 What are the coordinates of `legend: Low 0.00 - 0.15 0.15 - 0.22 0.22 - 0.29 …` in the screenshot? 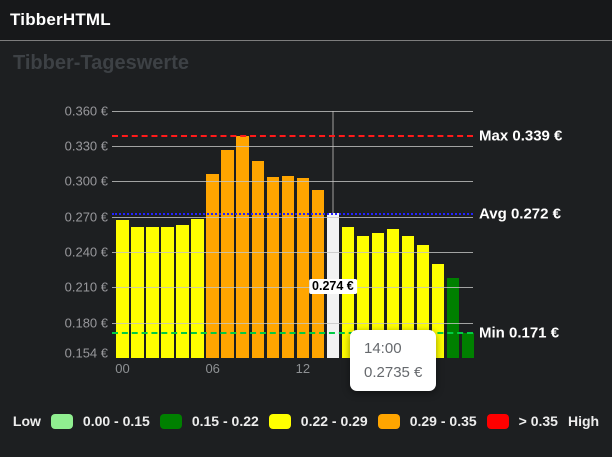 It's located at (306, 421).